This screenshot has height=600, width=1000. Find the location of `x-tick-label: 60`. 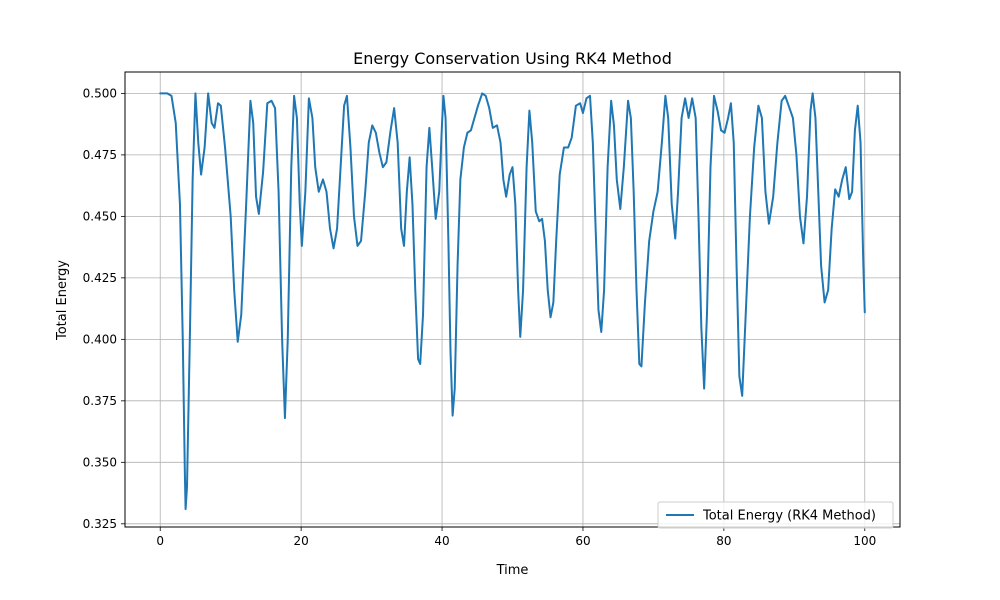

x-tick-label: 60 is located at coordinates (582, 541).